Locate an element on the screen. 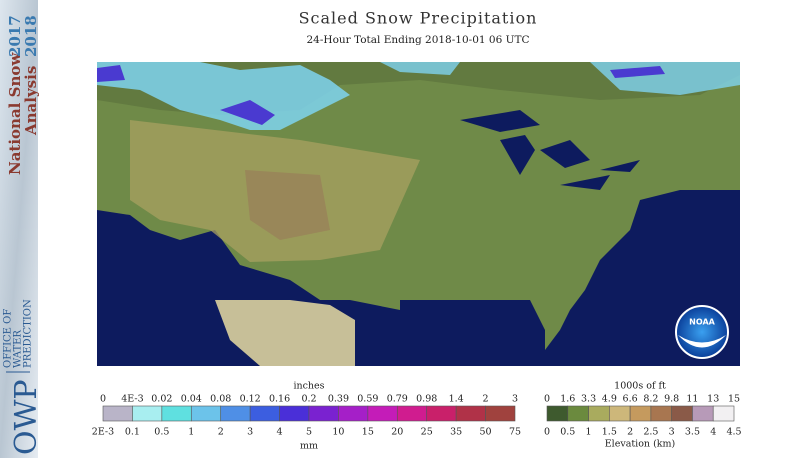  snow-area is located at coordinates (223, 96).